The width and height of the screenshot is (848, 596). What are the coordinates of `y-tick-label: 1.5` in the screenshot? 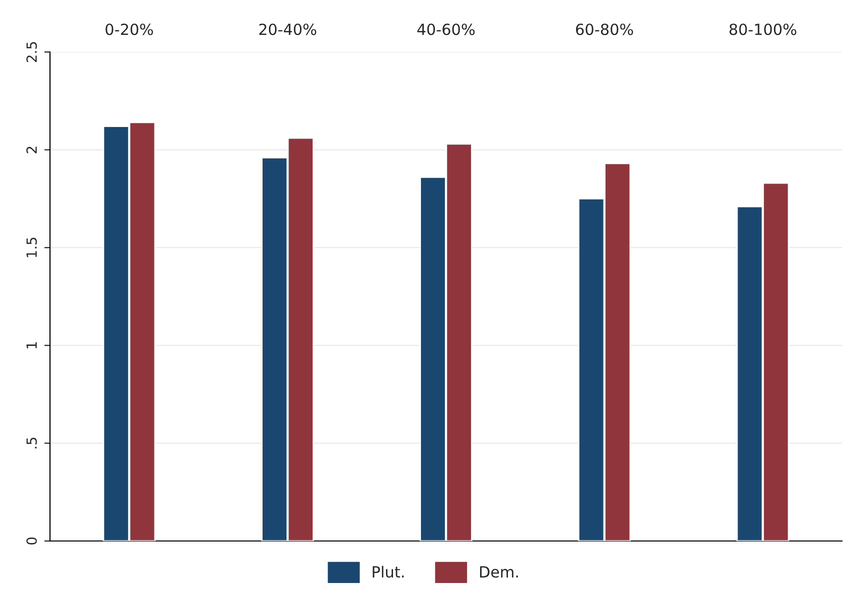 It's located at (31, 248).